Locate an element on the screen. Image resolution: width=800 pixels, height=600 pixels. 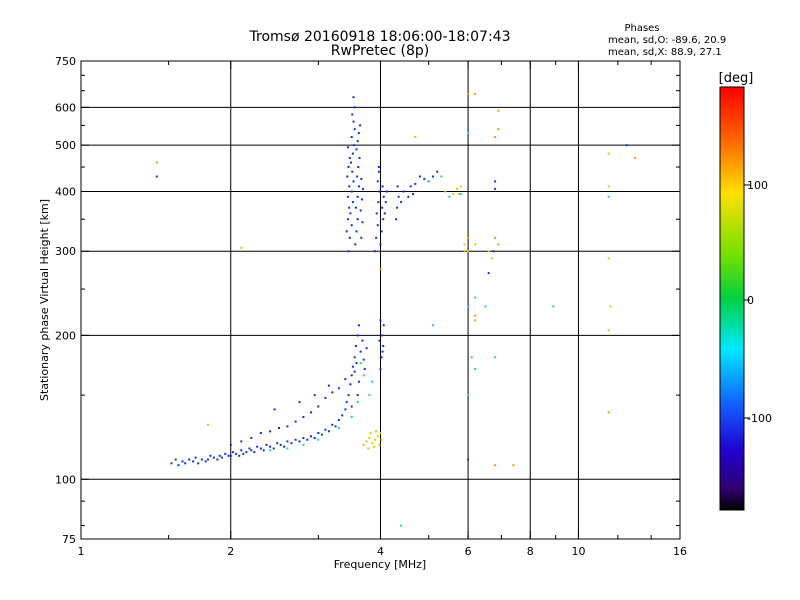
x-tick-label: 16 is located at coordinates (680, 551).